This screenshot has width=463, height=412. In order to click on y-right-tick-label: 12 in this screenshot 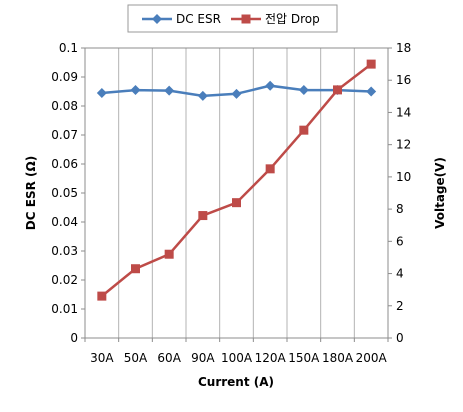, I will do `click(403, 145)`.